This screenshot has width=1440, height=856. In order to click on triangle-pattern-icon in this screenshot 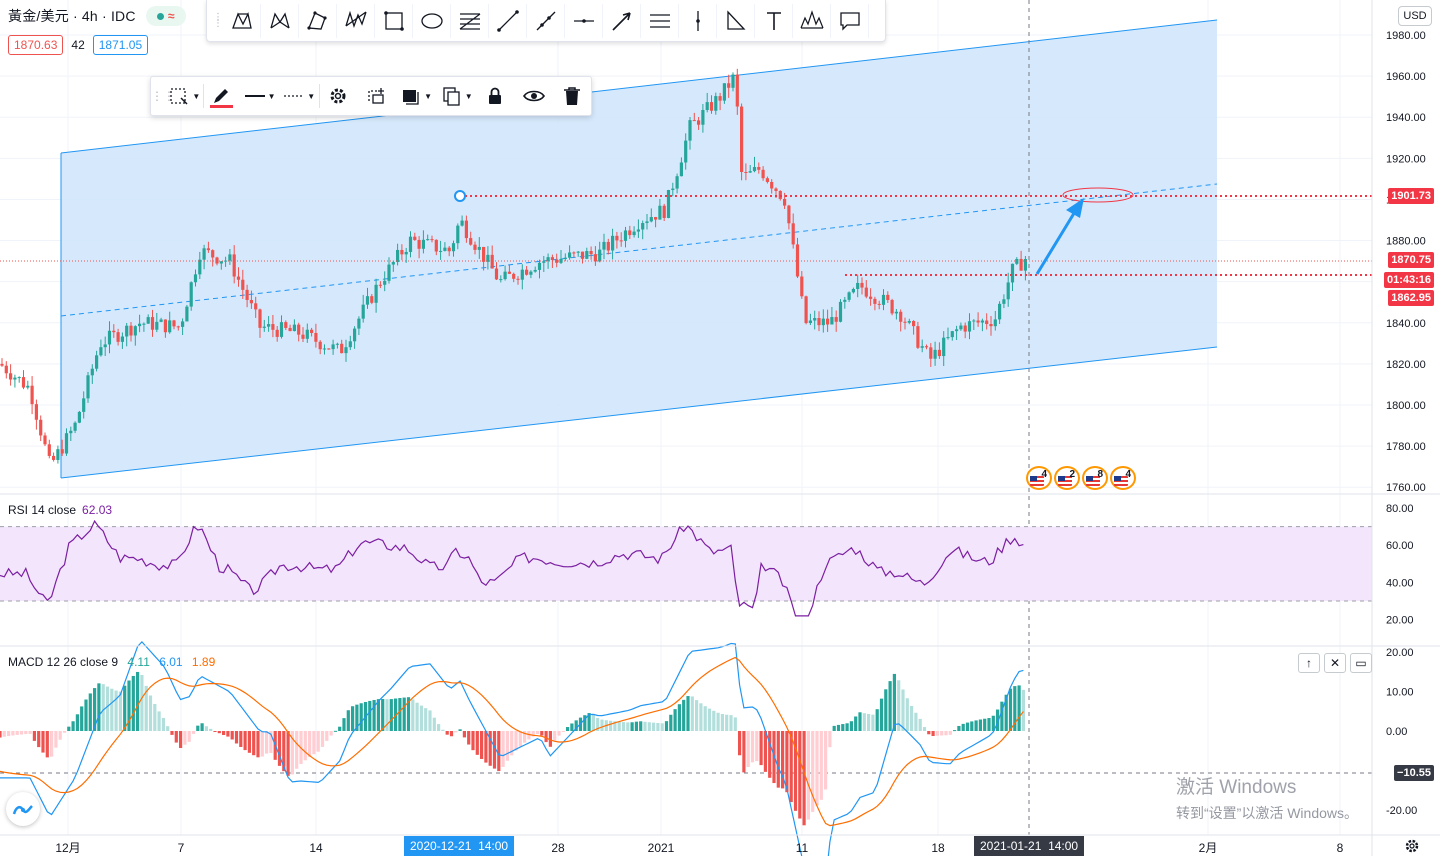, I will do `click(356, 20)`.